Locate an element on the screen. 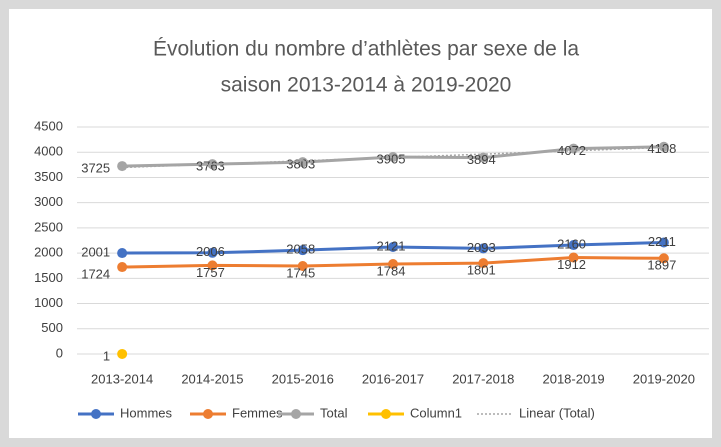  data-label: 3725 is located at coordinates (95, 168).